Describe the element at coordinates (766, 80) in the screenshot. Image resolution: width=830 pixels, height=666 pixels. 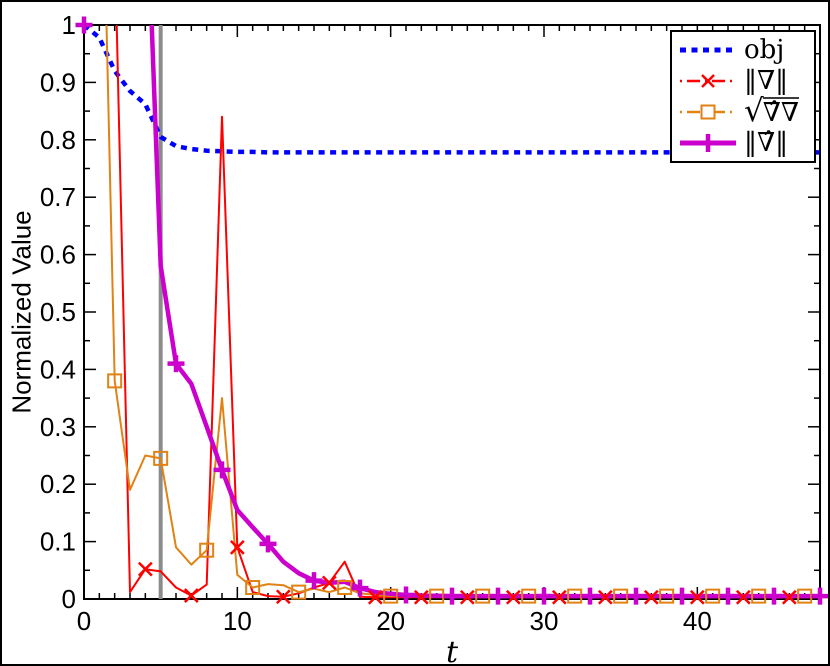
I see `legend-label-grad-norm: ‖∇‖` at that location.